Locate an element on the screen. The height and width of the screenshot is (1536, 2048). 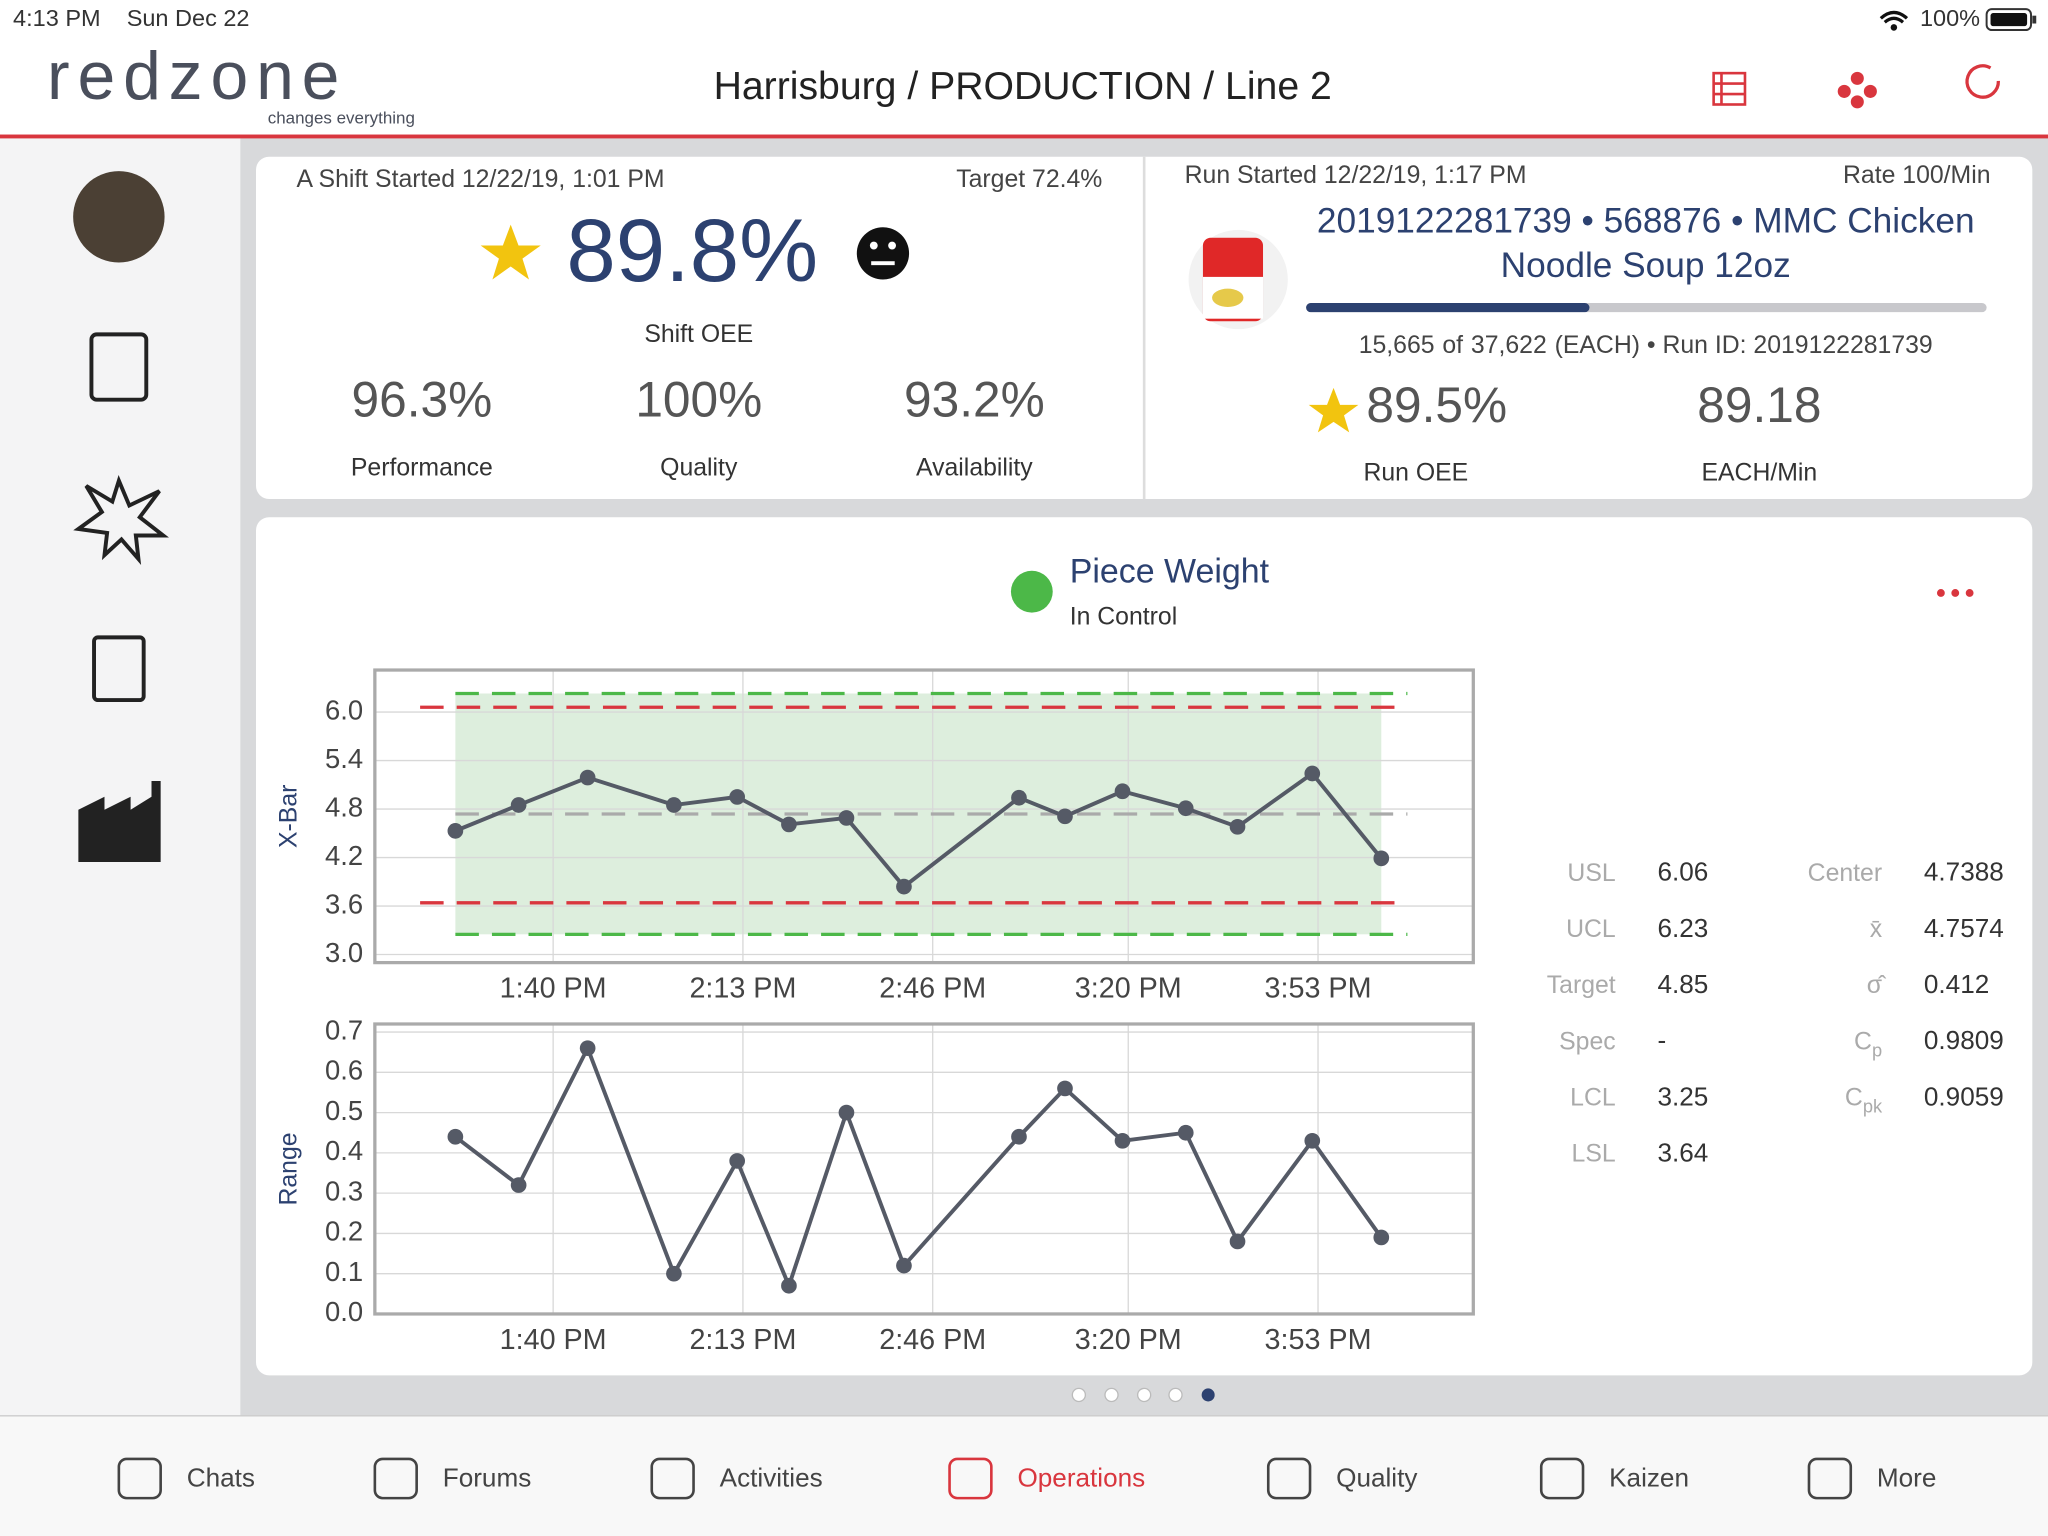
stat-label-text: x̄ is located at coordinates (1876, 929).